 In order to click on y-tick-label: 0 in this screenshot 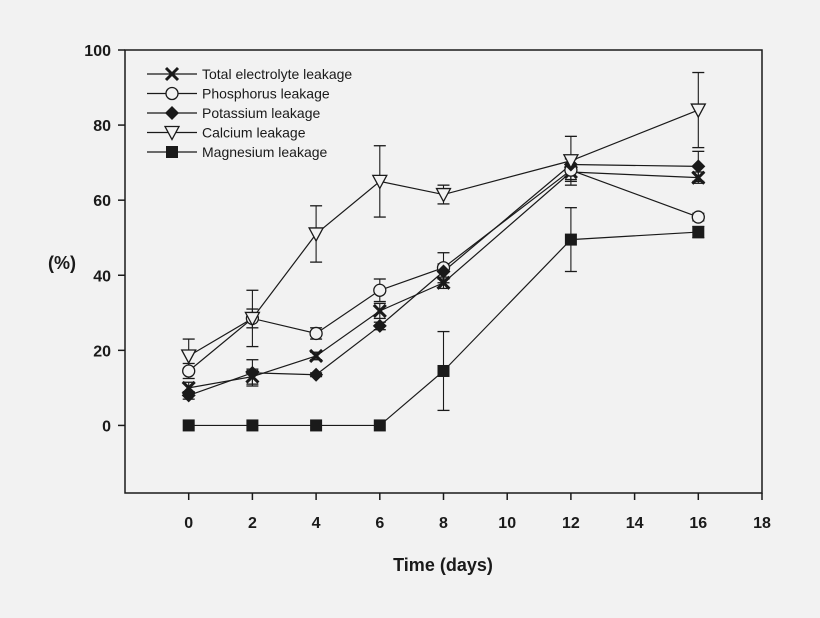, I will do `click(106, 426)`.